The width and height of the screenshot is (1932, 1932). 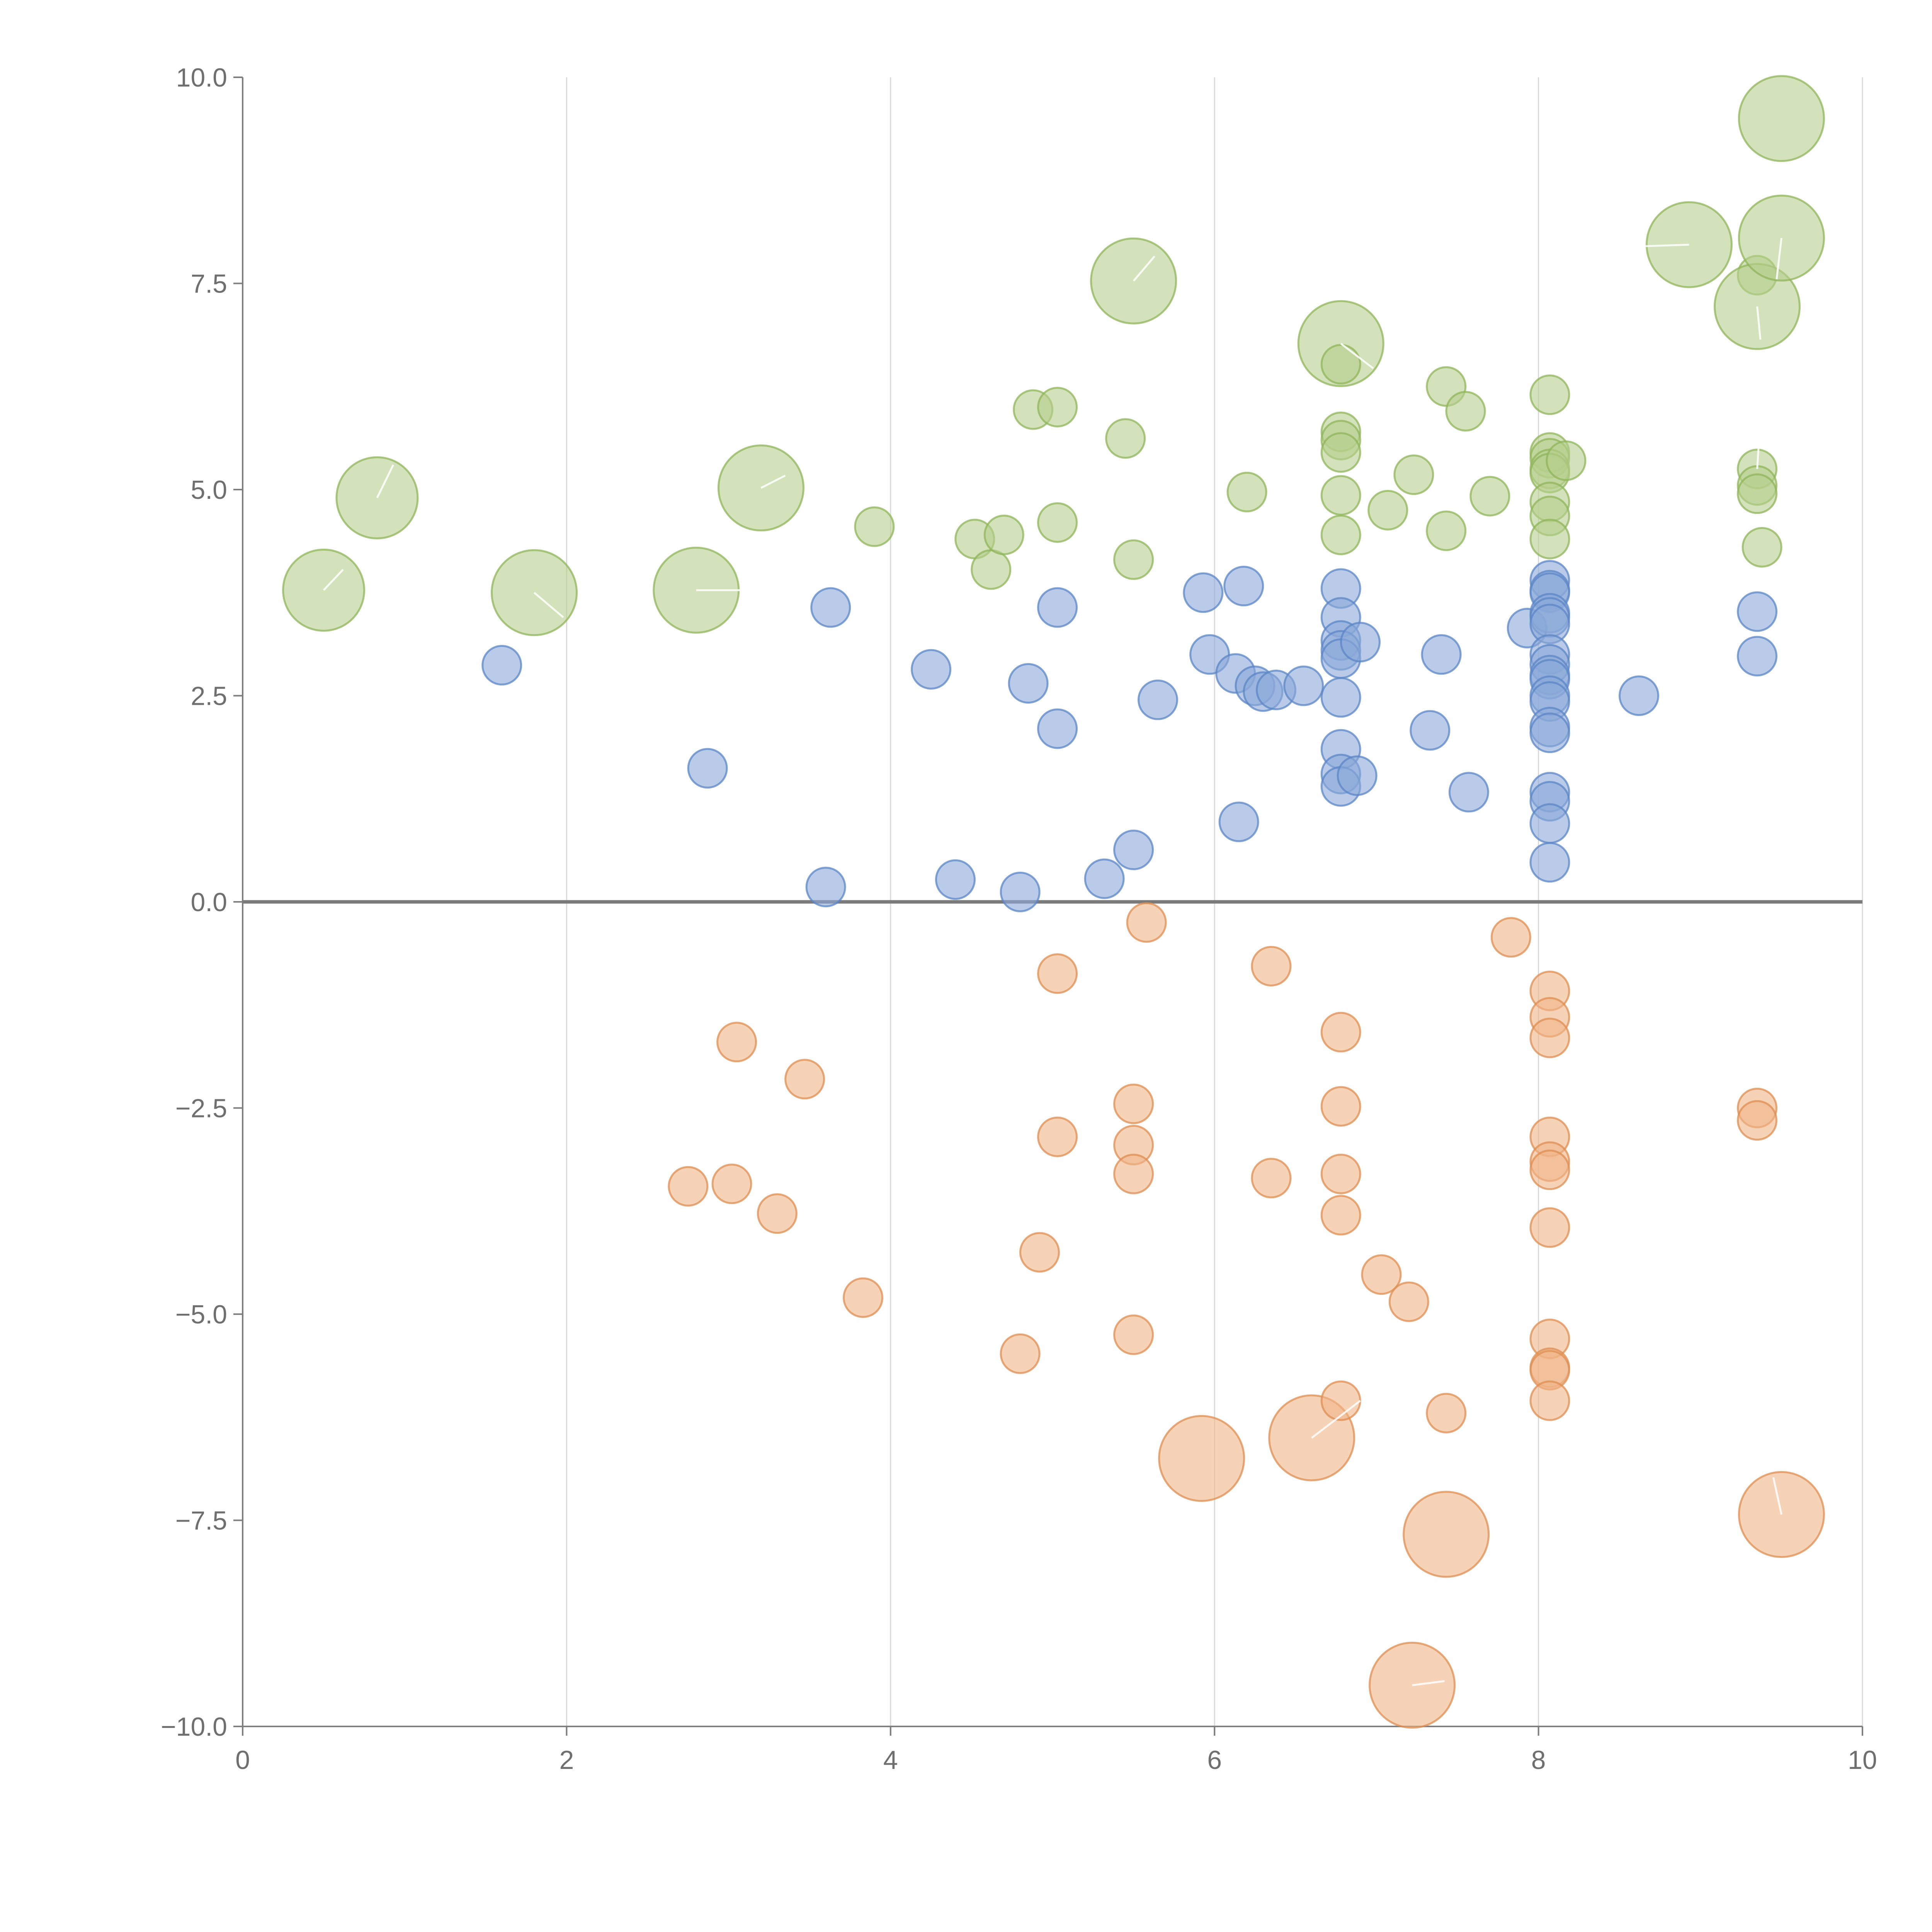 What do you see at coordinates (1214, 1760) in the screenshot?
I see `x-tick-label: 6` at bounding box center [1214, 1760].